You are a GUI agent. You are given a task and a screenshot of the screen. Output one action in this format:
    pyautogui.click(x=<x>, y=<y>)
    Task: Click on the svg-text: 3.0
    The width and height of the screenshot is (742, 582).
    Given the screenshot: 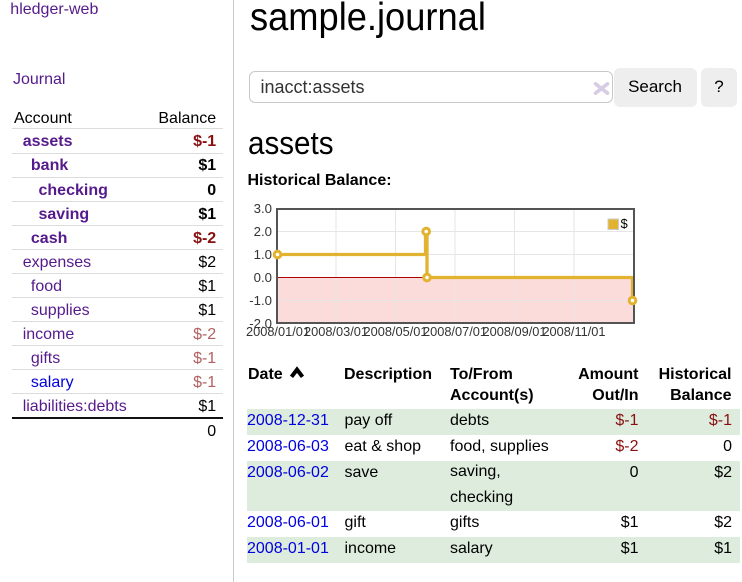 What is the action you would take?
    pyautogui.click(x=263, y=208)
    